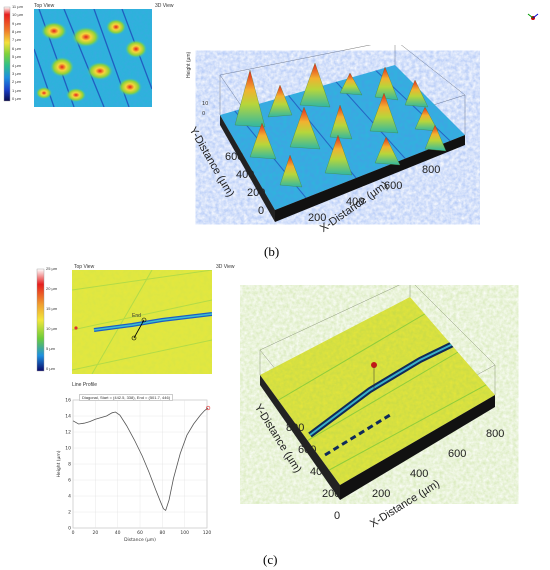  What do you see at coordinates (140, 459) in the screenshot?
I see `profile-series-line` at bounding box center [140, 459].